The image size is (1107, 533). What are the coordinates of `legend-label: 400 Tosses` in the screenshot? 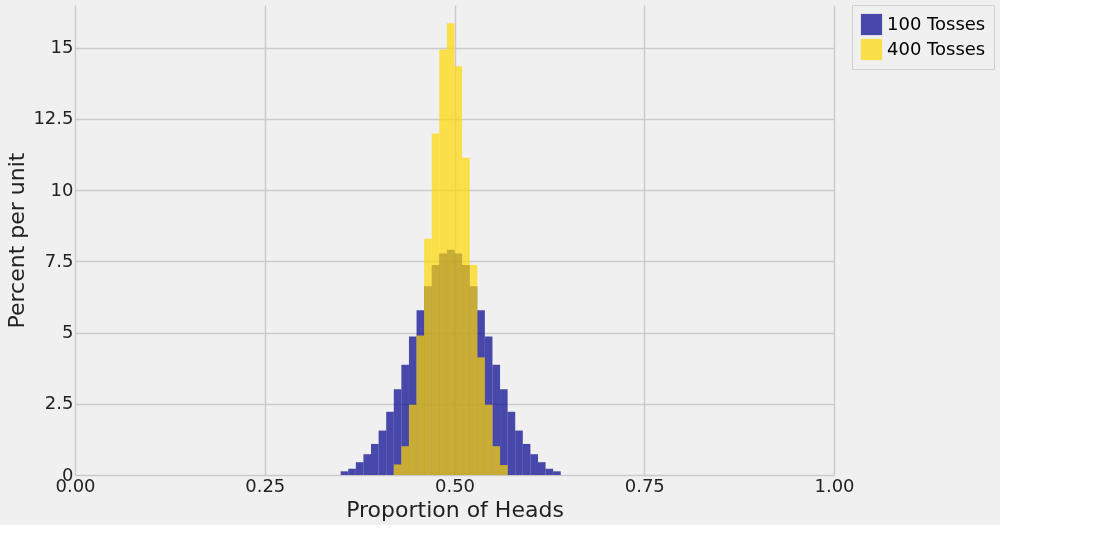 It's located at (936, 48).